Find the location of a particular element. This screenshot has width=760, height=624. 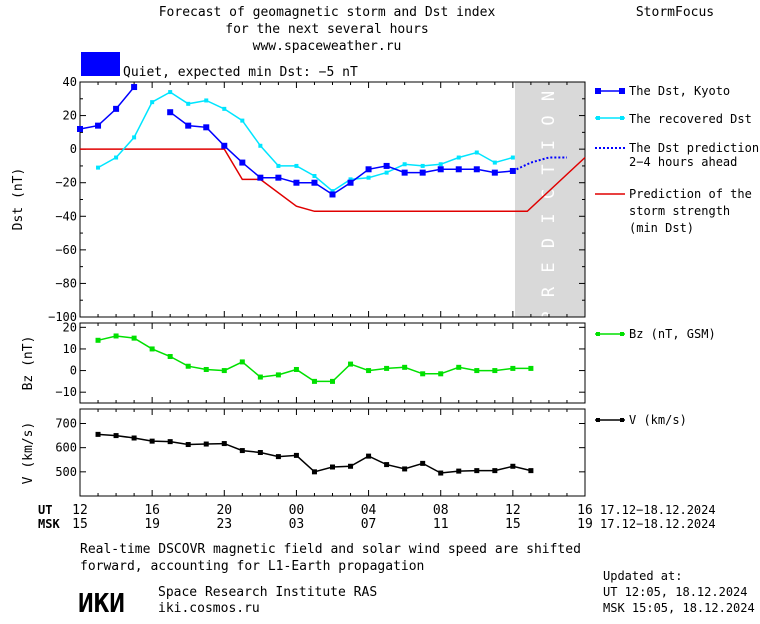

ut-tick-label: 12 is located at coordinates (80, 510).